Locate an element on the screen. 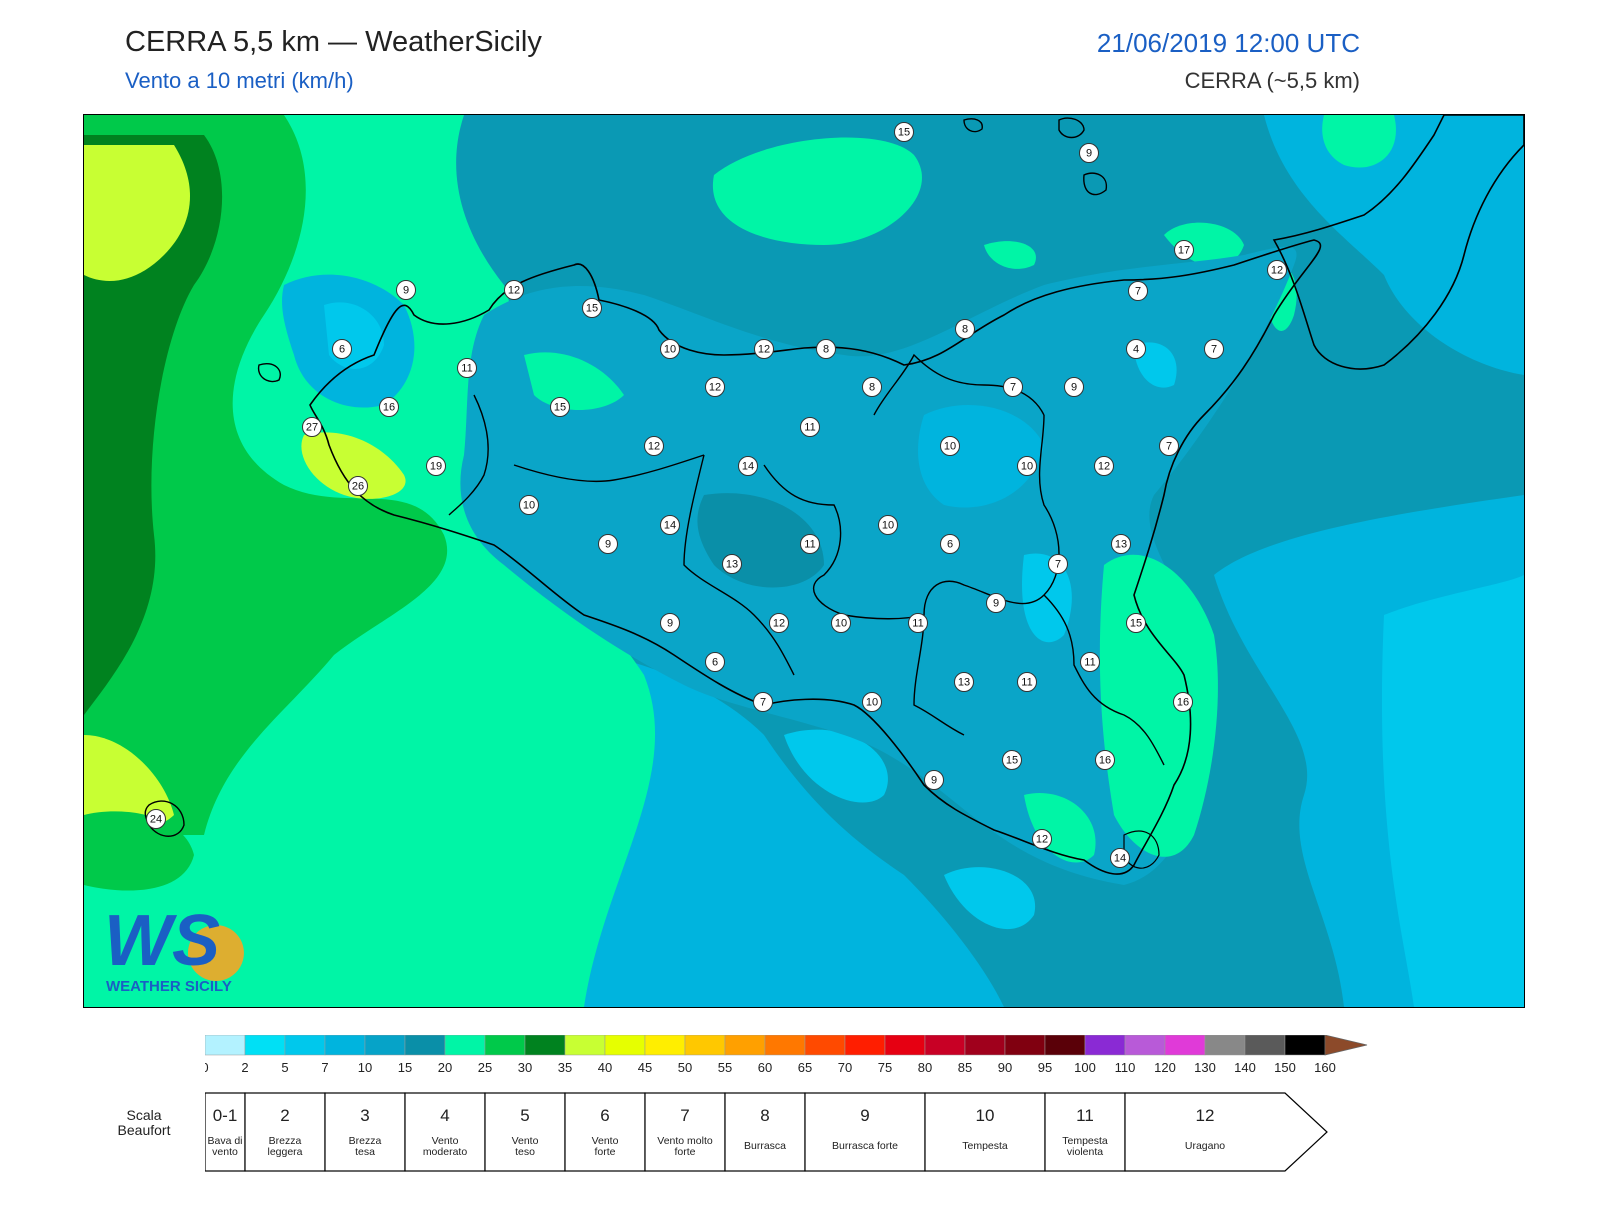 The height and width of the screenshot is (1205, 1600). colorbar-tick: 110 is located at coordinates (1125, 1067).